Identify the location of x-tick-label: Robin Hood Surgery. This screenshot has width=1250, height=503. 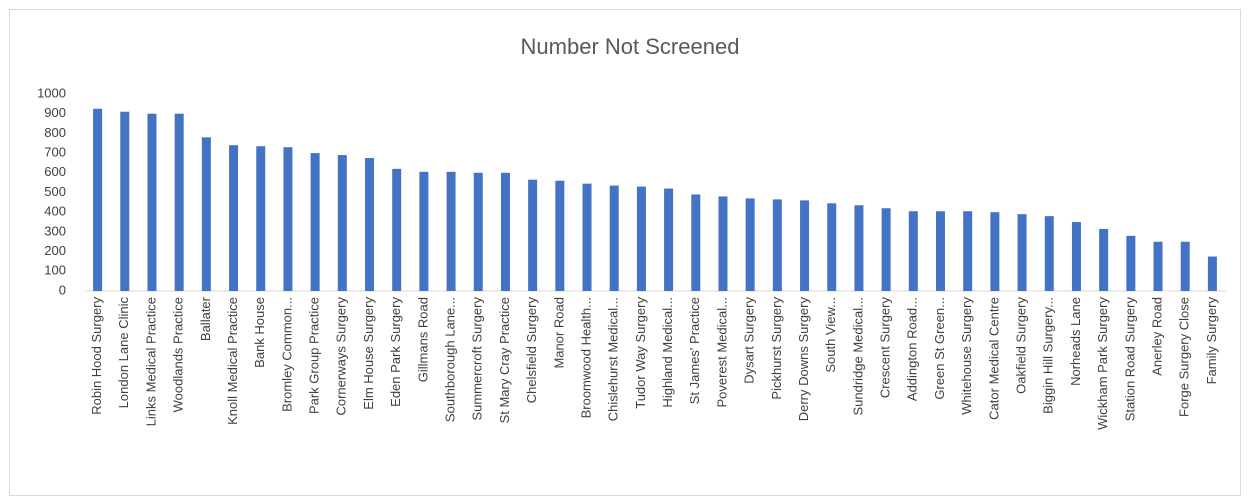
(96, 356).